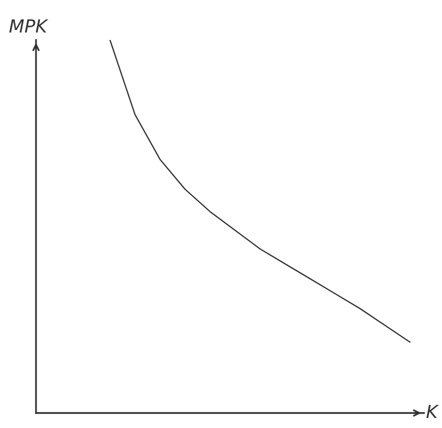 This screenshot has width=442, height=428. What do you see at coordinates (28, 26) in the screenshot?
I see `y-axis-title: MPK` at bounding box center [28, 26].